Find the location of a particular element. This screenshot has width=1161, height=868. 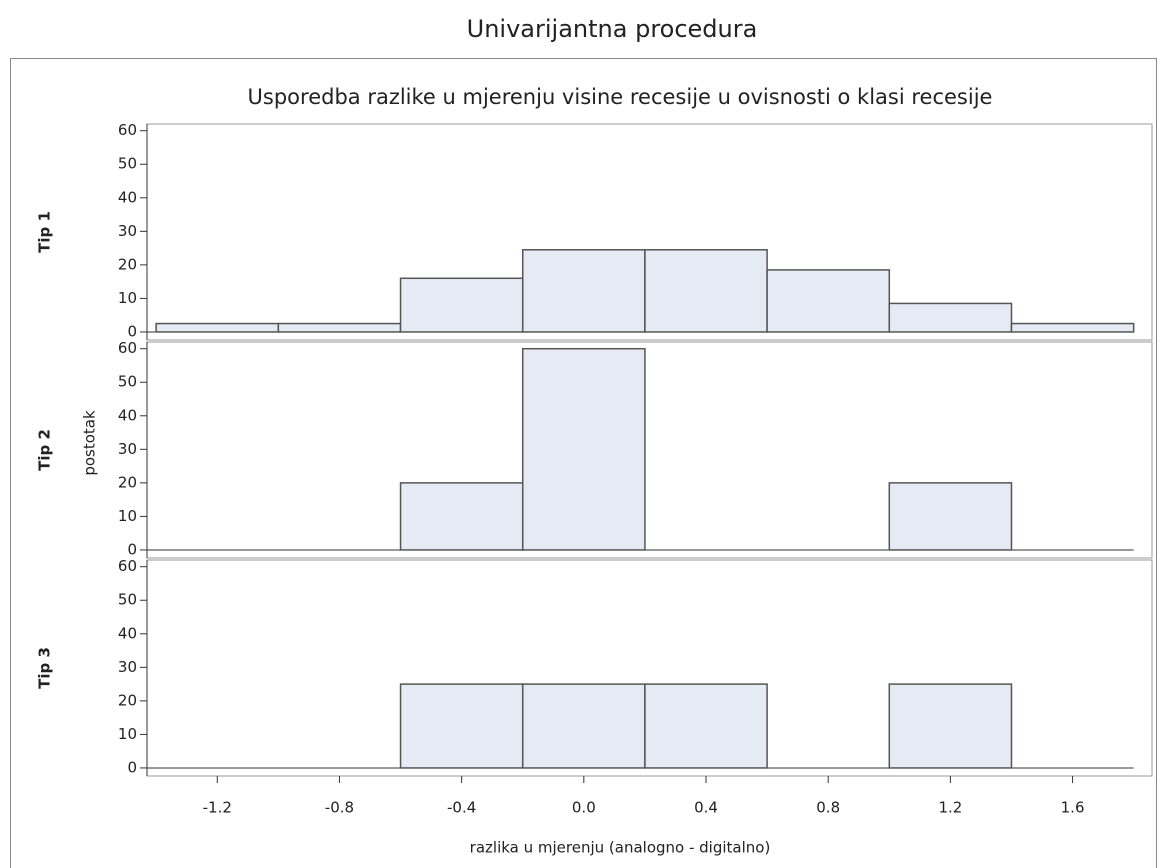

x-tick-label: -1.2 is located at coordinates (217, 808).